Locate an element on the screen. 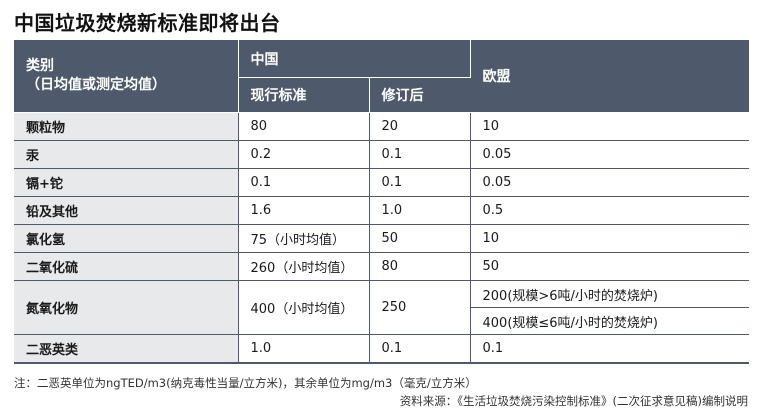 This screenshot has height=418, width=760. revised-value-cell: 20 is located at coordinates (420, 126).